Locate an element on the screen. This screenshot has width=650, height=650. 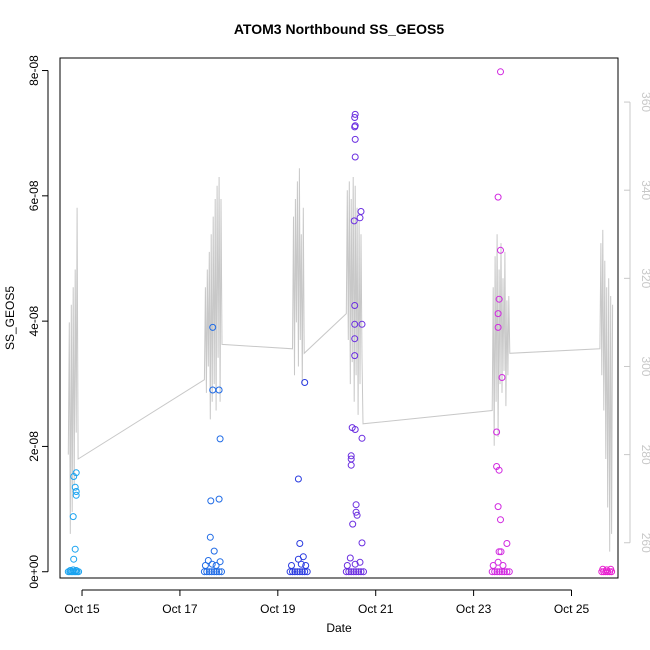
y2-tick-label: 280 is located at coordinates (644, 455).